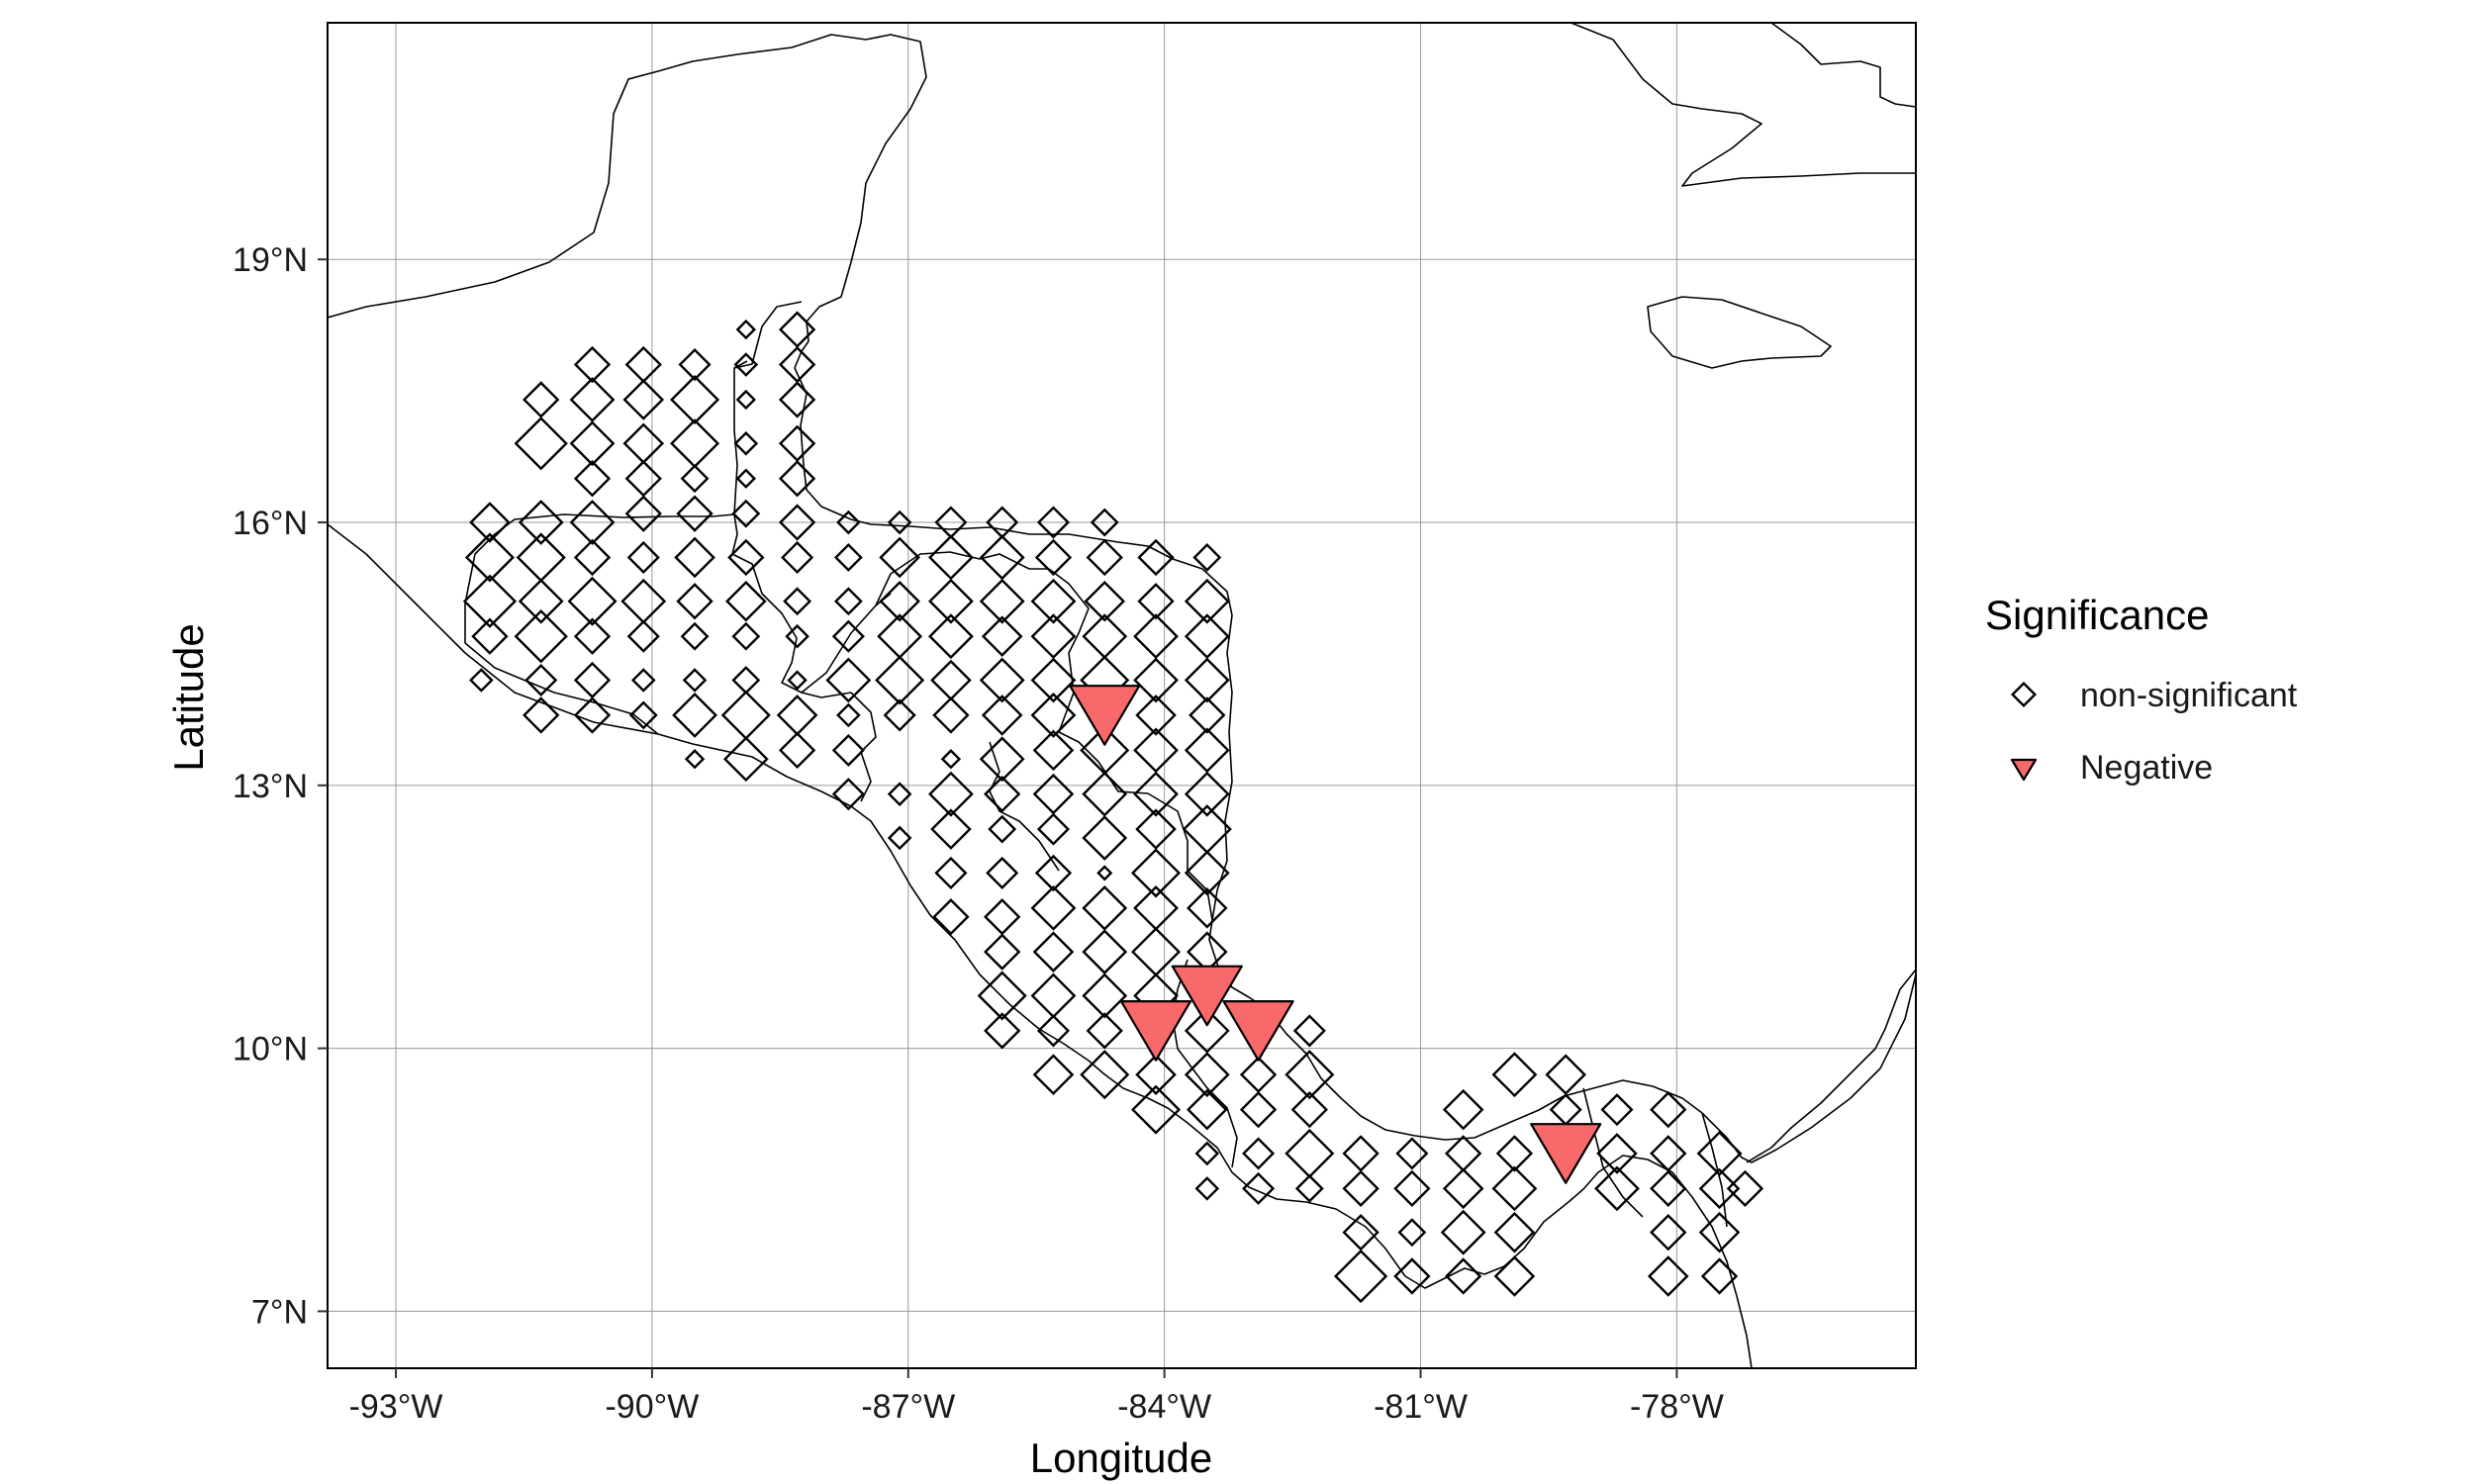 This screenshot has height=1484, width=2474. Describe the element at coordinates (2141, 689) in the screenshot. I see `legend: Significance non-significant Negative` at that location.